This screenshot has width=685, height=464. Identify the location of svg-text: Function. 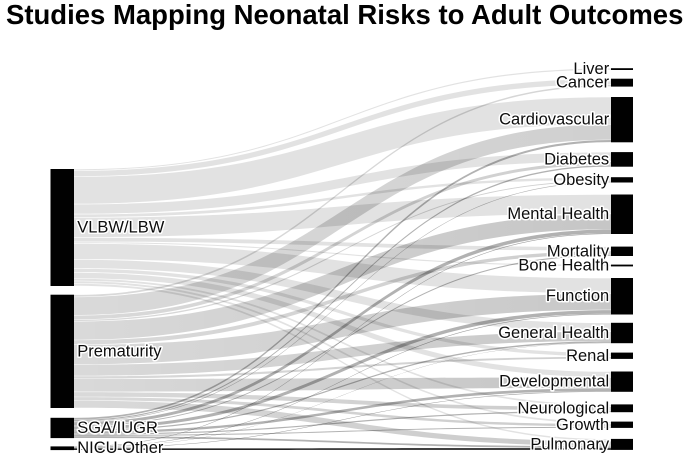
(577, 296).